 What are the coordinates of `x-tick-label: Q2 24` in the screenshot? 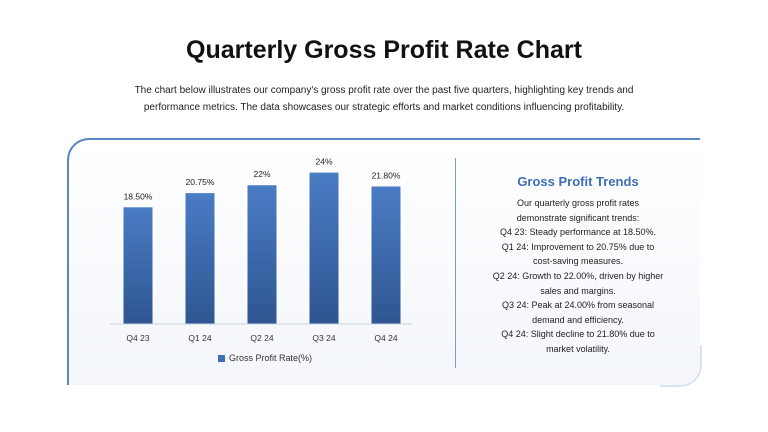 It's located at (261, 338).